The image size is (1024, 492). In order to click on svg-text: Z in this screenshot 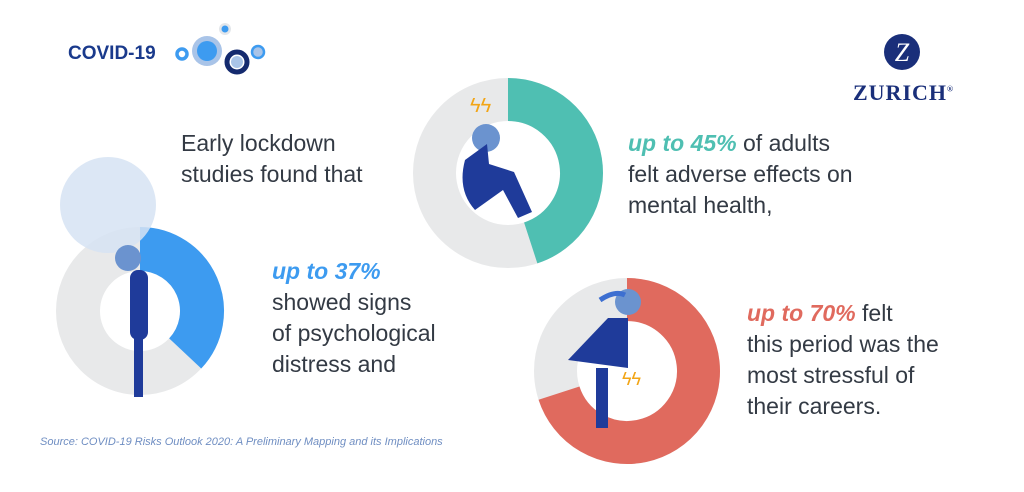, I will do `click(902, 52)`.